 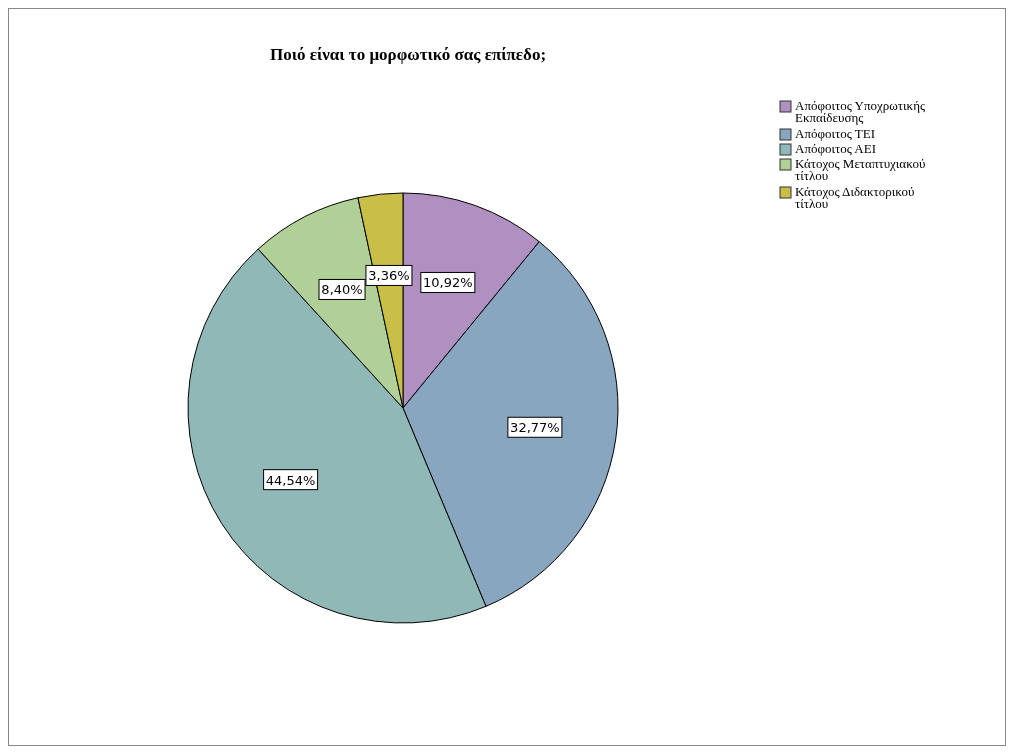 I want to click on chart-title: Ποιό είναι το μορφωτικό σας επίπεδο;, so click(x=408, y=54).